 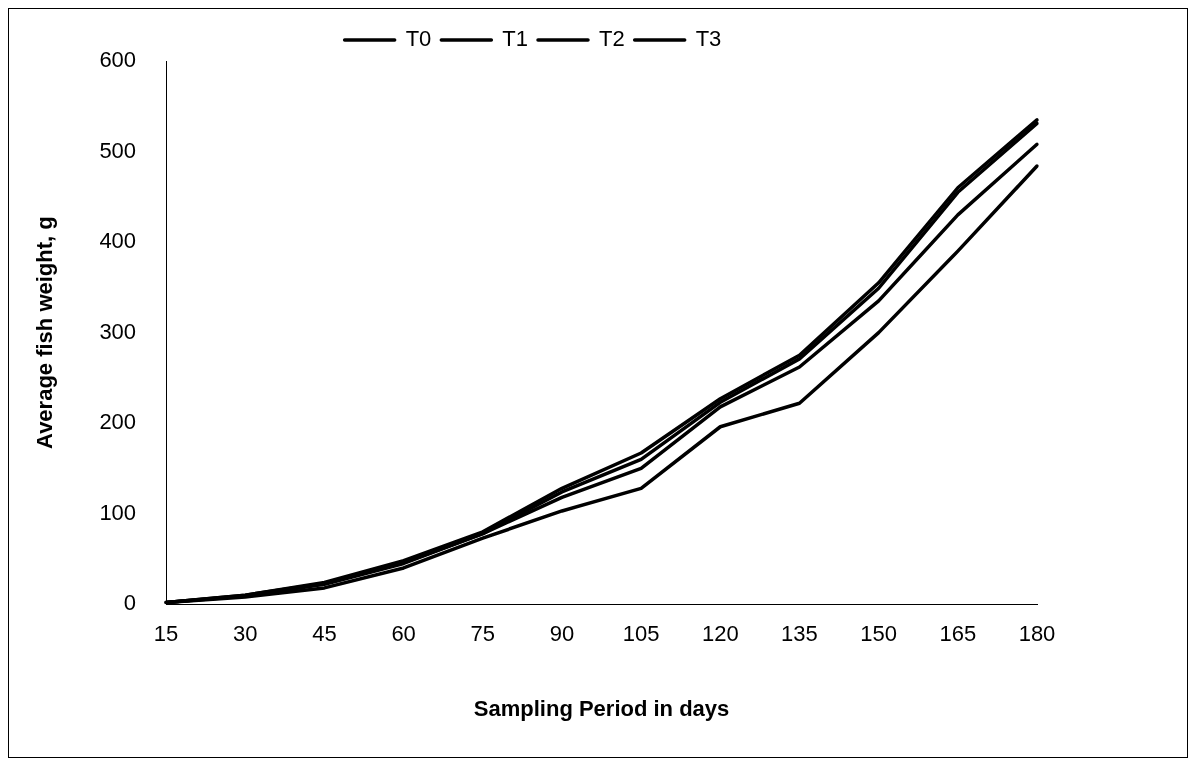 What do you see at coordinates (720, 634) in the screenshot?
I see `x-tick-label: 120` at bounding box center [720, 634].